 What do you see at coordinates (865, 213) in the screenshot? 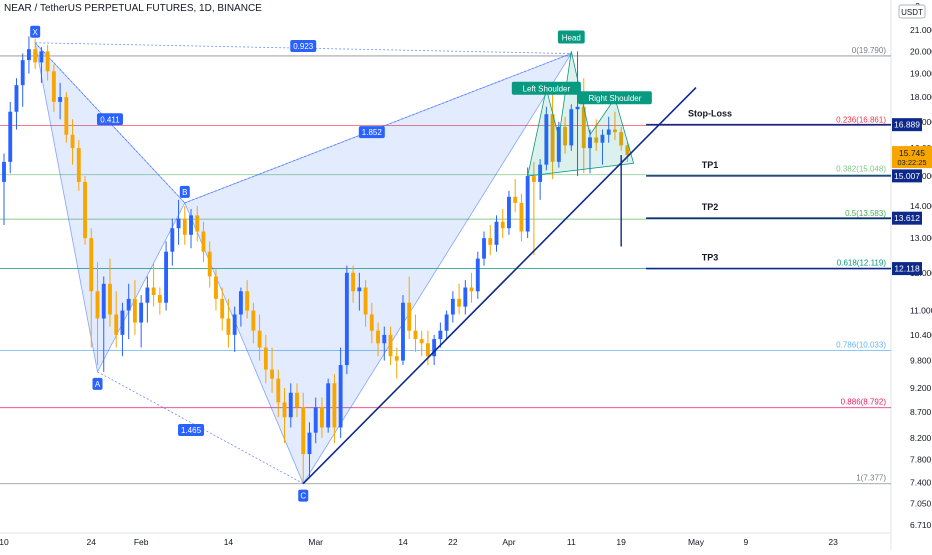
I see `fib-label-0.5: 0.5(13.583)` at bounding box center [865, 213].